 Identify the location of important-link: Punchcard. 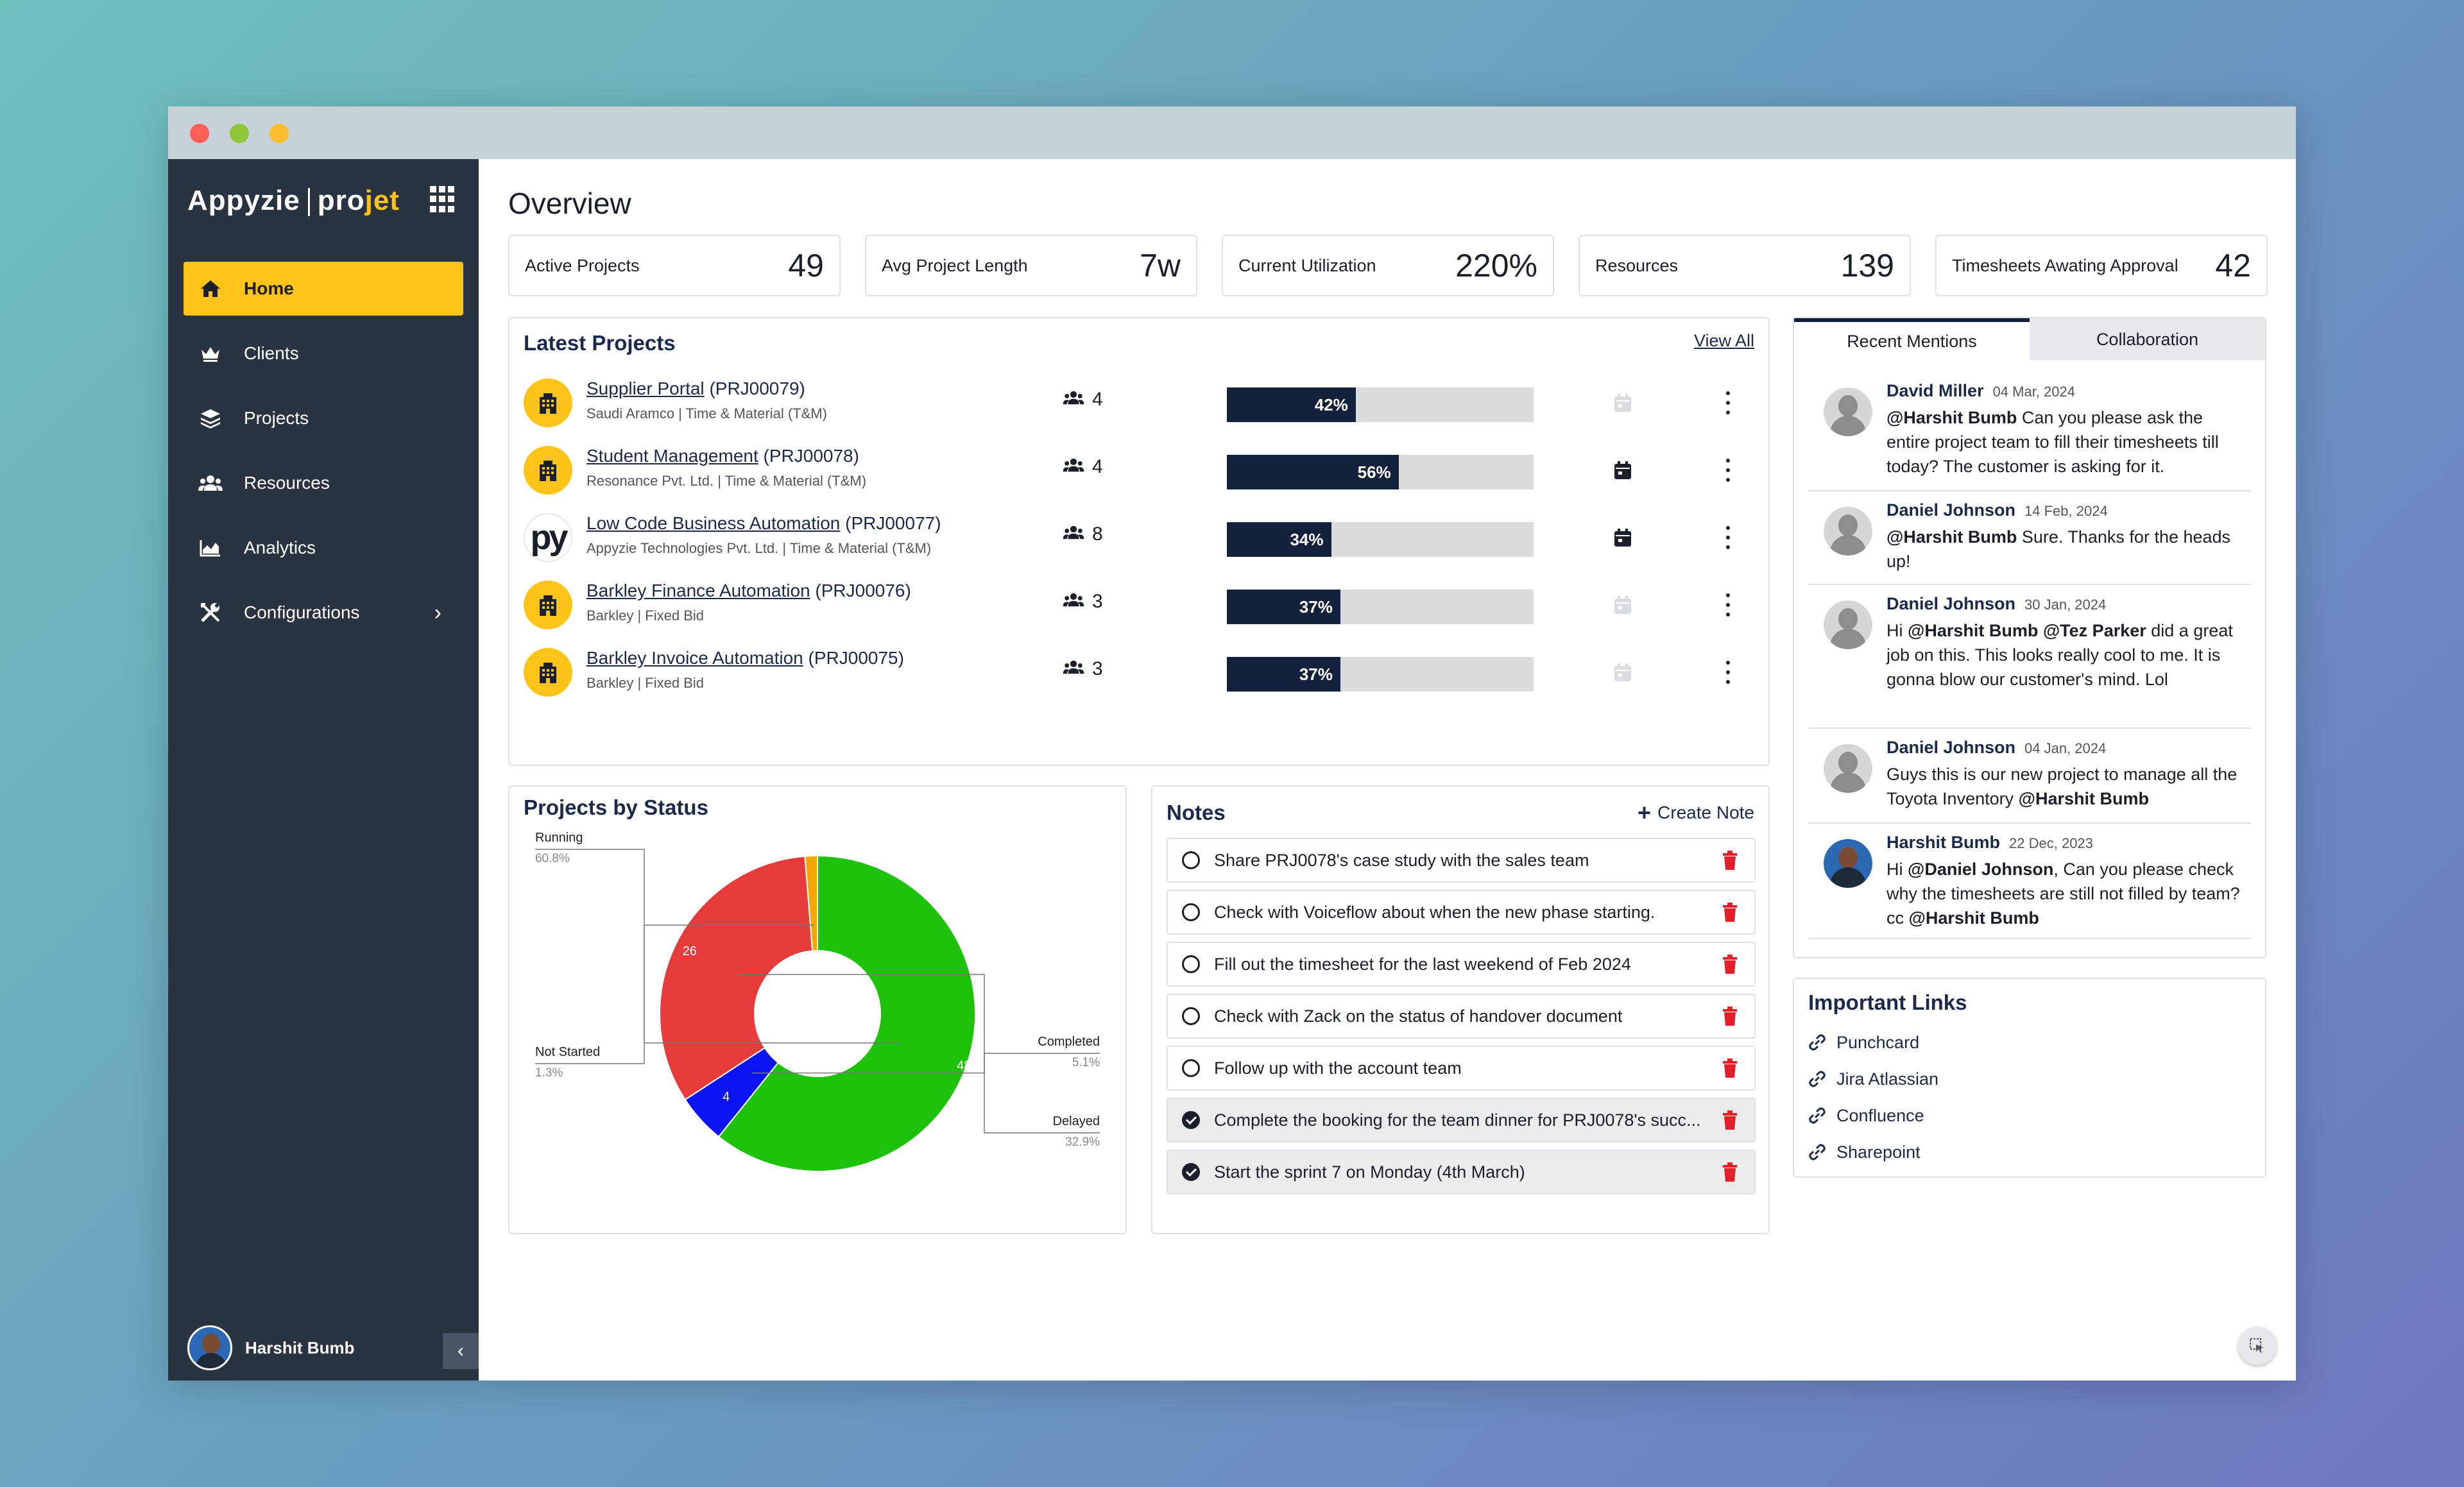
(1863, 1043).